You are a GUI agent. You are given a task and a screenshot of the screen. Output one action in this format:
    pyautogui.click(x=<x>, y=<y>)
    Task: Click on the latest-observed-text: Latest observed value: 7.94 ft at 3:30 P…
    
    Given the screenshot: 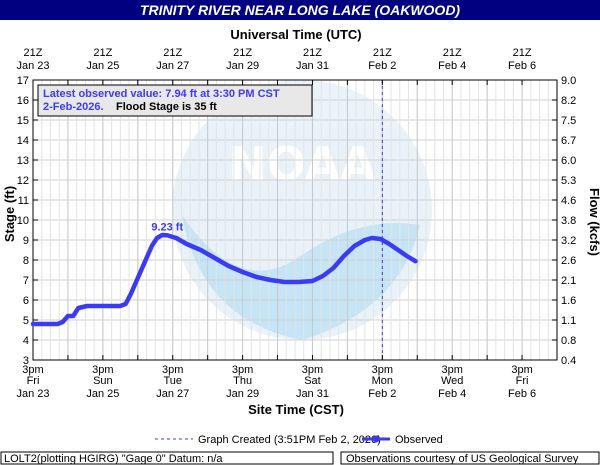 What is the action you would take?
    pyautogui.click(x=161, y=94)
    